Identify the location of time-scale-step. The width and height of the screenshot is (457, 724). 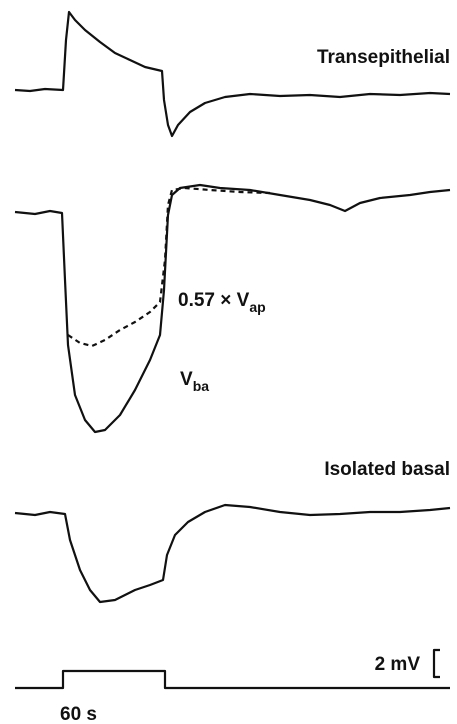
(232, 679).